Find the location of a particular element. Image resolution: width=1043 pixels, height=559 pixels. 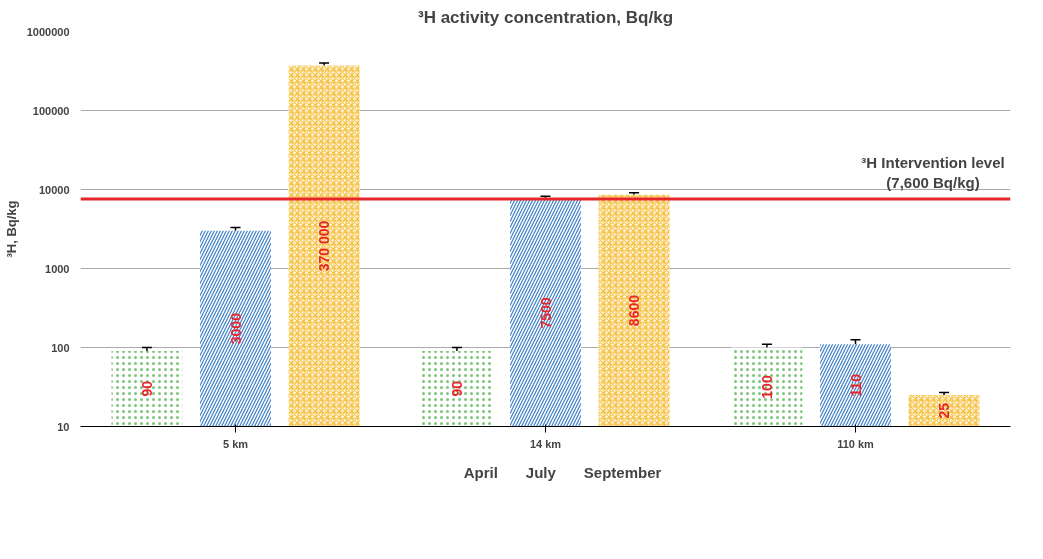

text: April is located at coordinates (480, 472).